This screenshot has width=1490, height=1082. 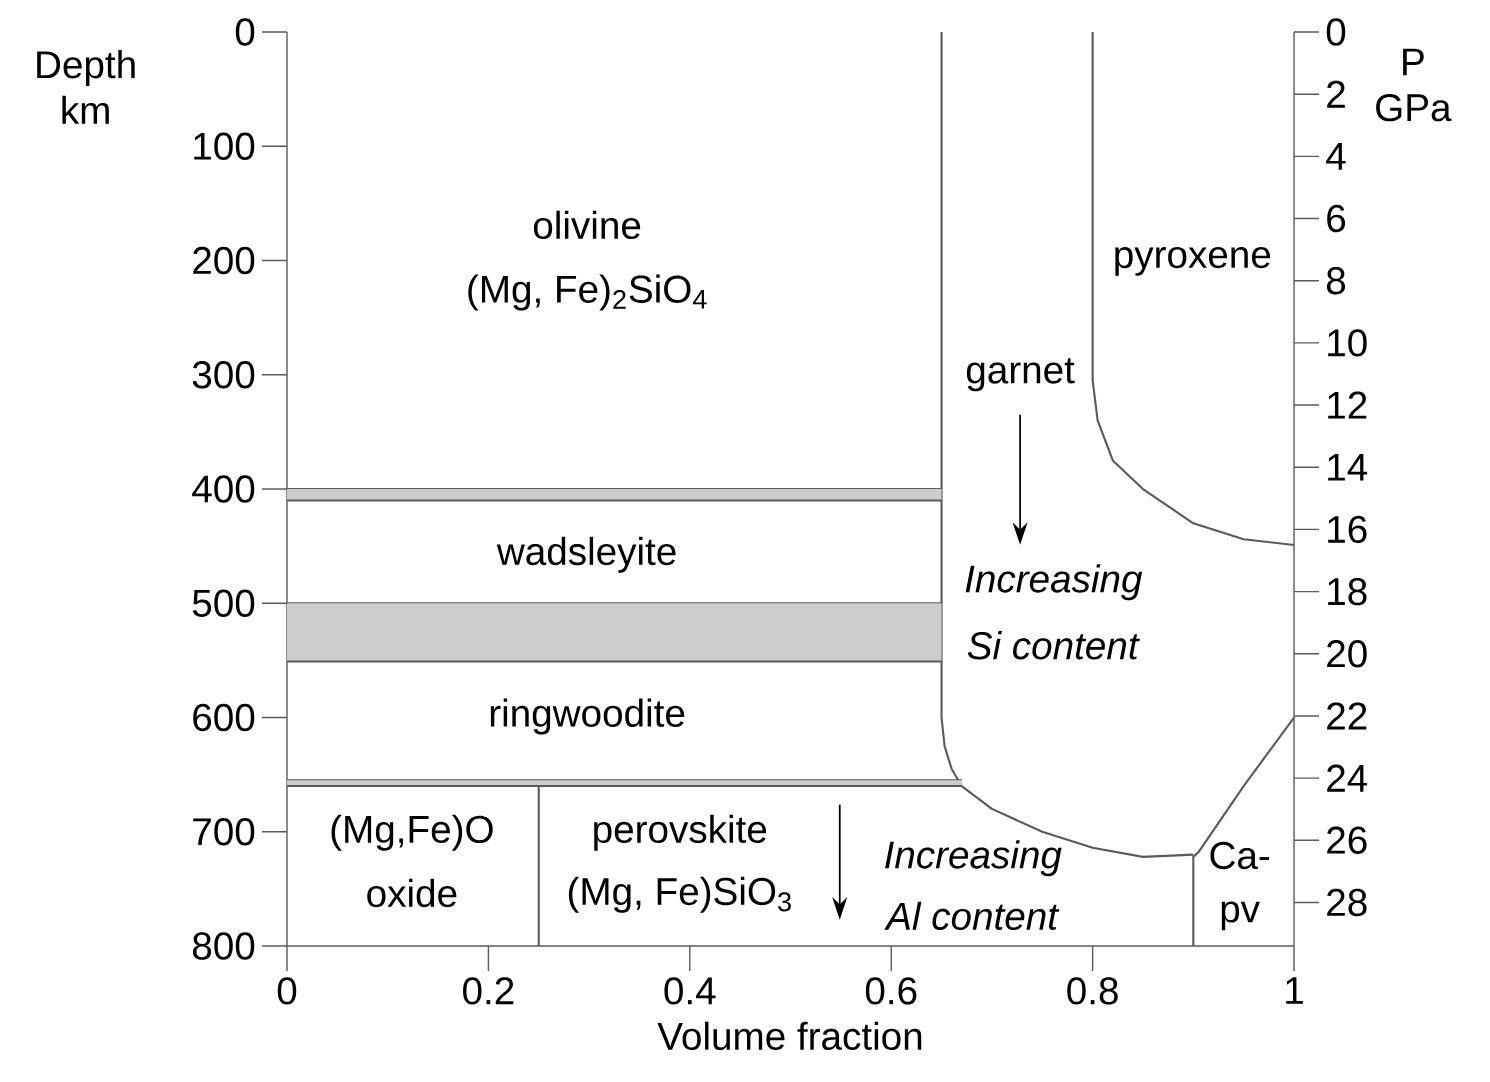 What do you see at coordinates (1414, 85) in the screenshot?
I see `y2-axis-title: P GPa` at bounding box center [1414, 85].